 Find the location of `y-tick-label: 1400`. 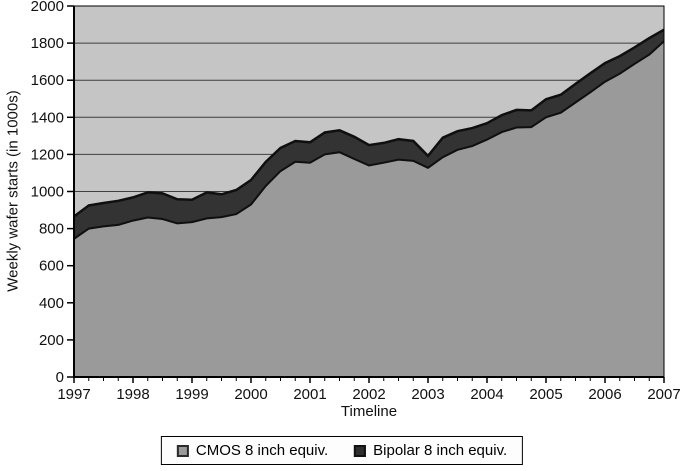

y-tick-label: 1400 is located at coordinates (47, 117).